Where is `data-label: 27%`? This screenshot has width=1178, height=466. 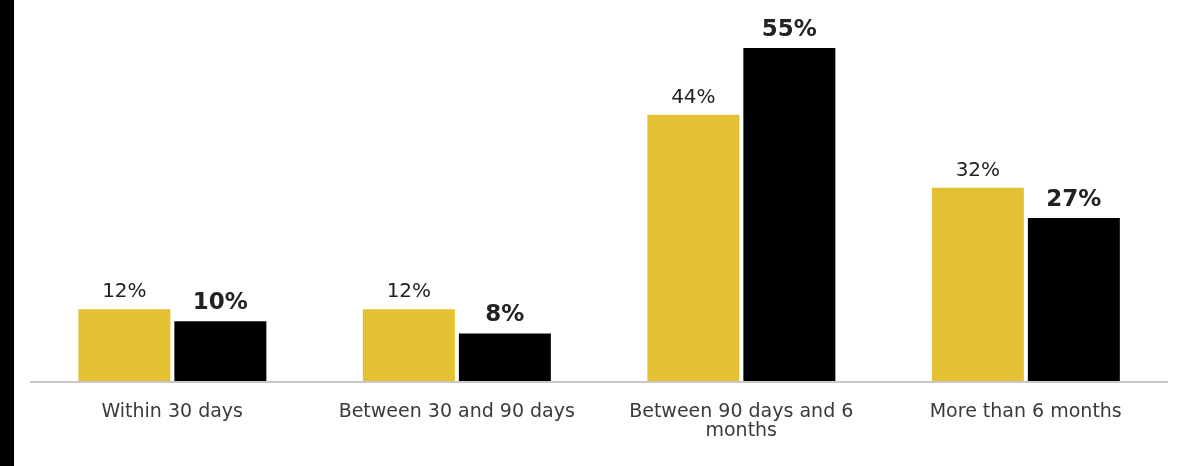 data-label: 27% is located at coordinates (1074, 198).